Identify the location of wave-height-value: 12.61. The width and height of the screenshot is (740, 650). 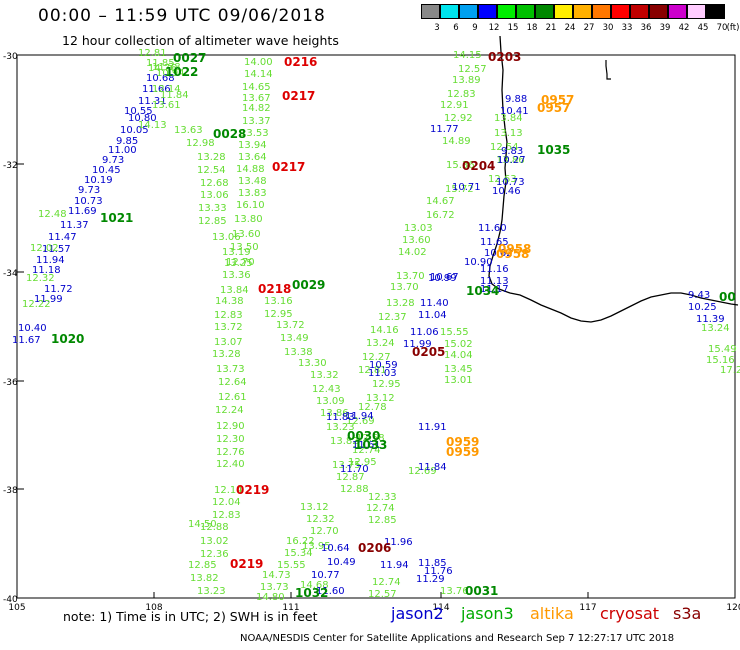
(232, 397).